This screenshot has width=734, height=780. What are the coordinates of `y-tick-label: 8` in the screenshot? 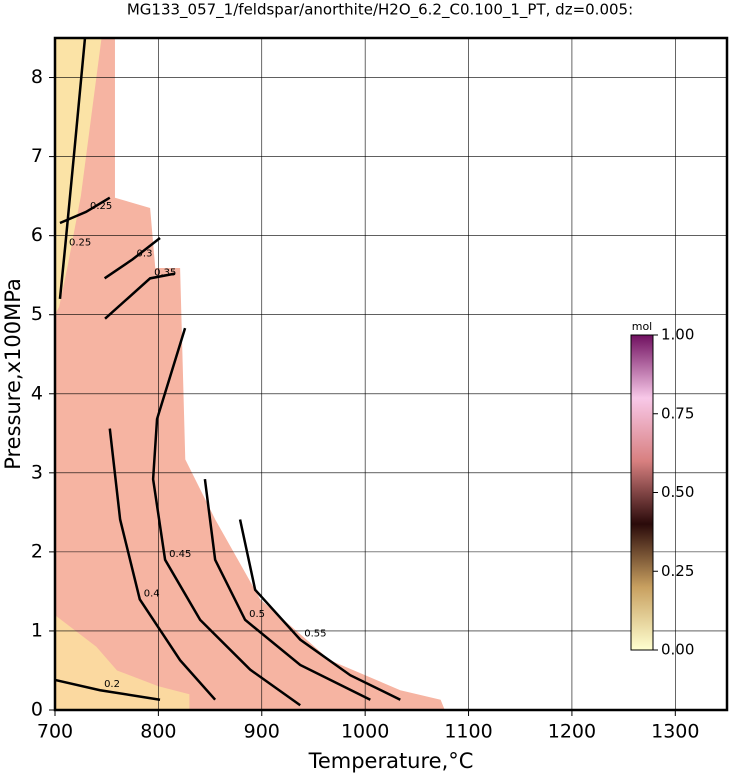 It's located at (37, 77).